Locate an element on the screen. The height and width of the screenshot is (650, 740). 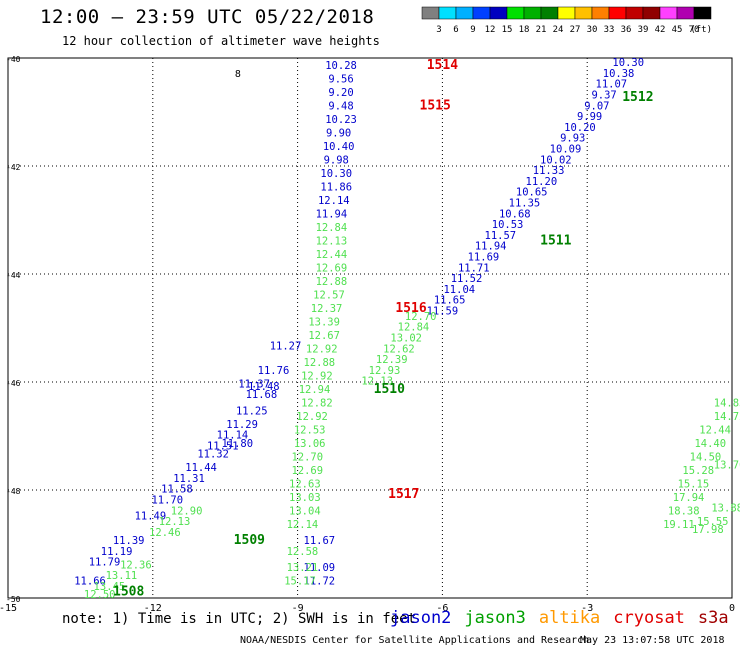
wave-height-point: 11.79 is located at coordinates (105, 563).